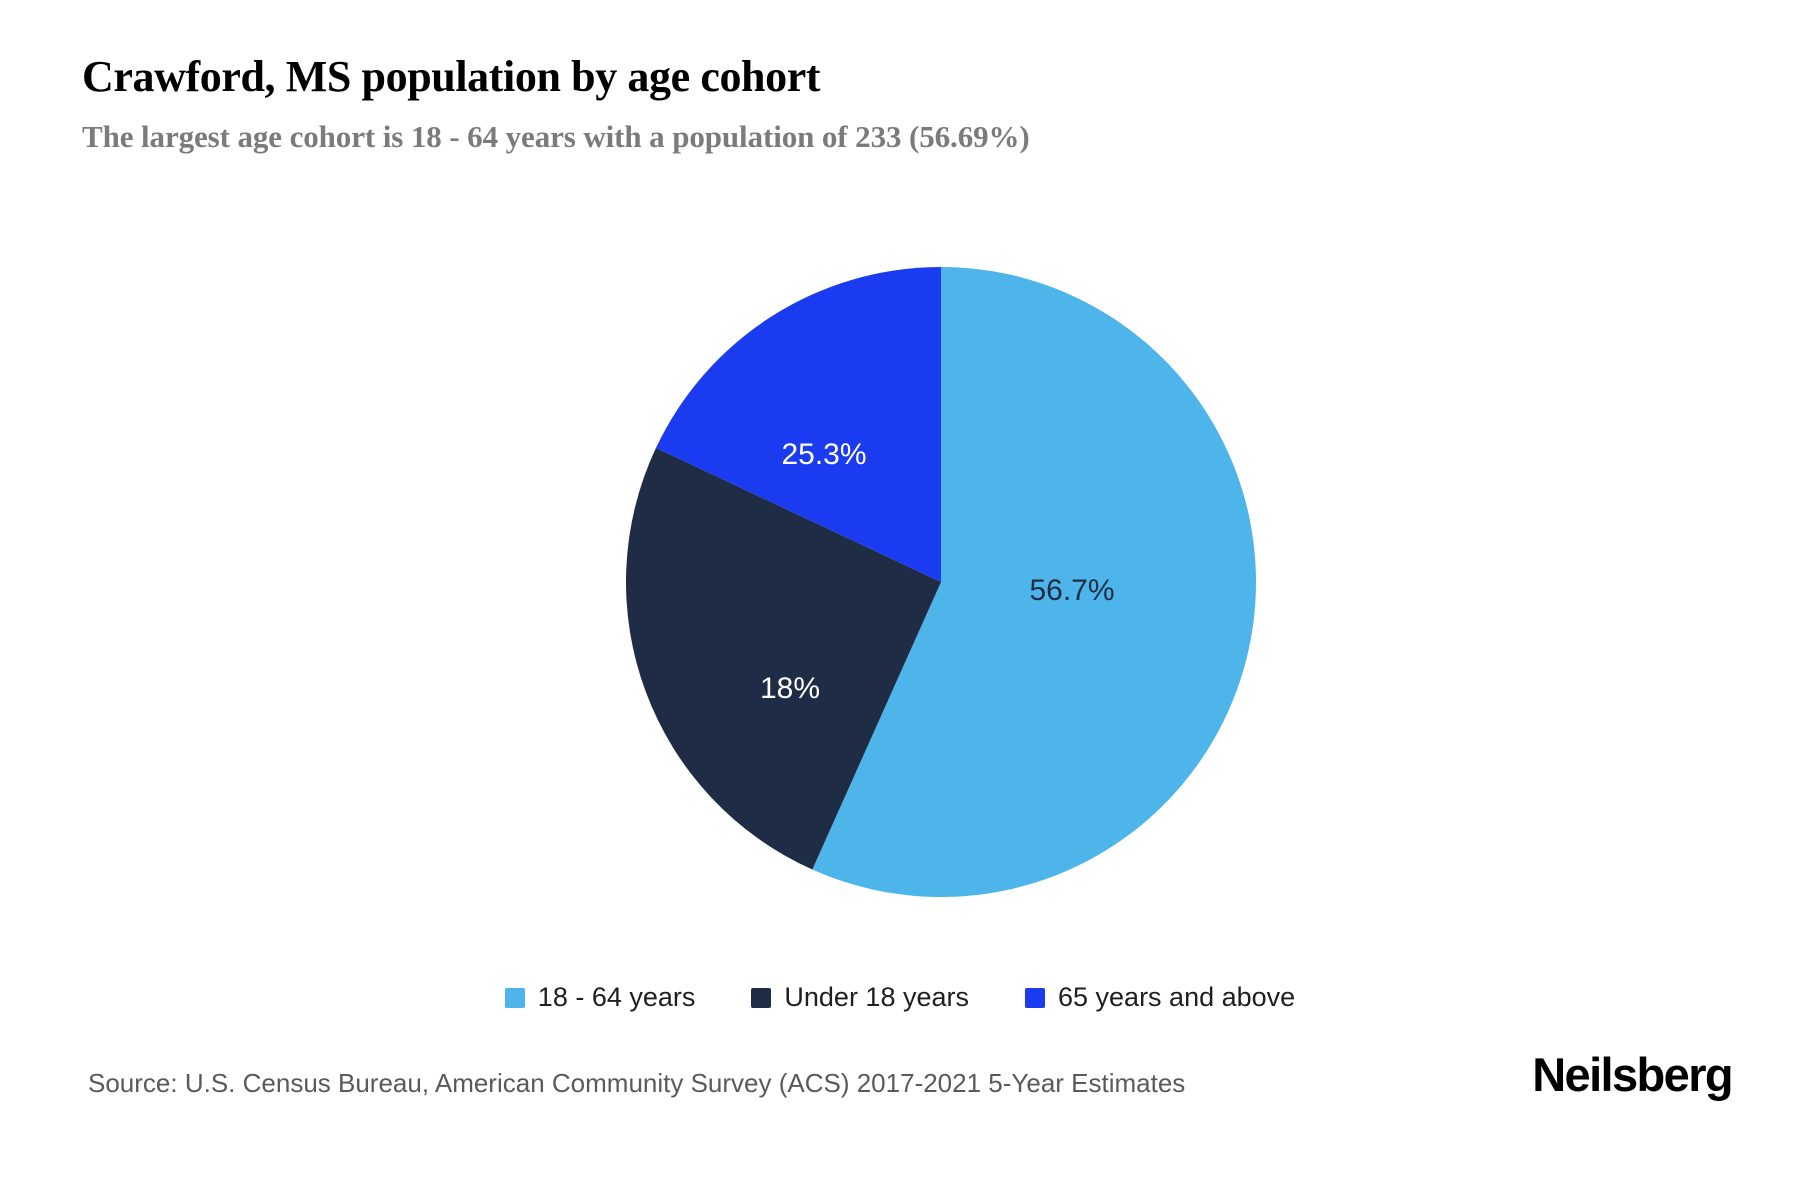  I want to click on page-title: Crawford, MS population by age cohort, so click(451, 76).